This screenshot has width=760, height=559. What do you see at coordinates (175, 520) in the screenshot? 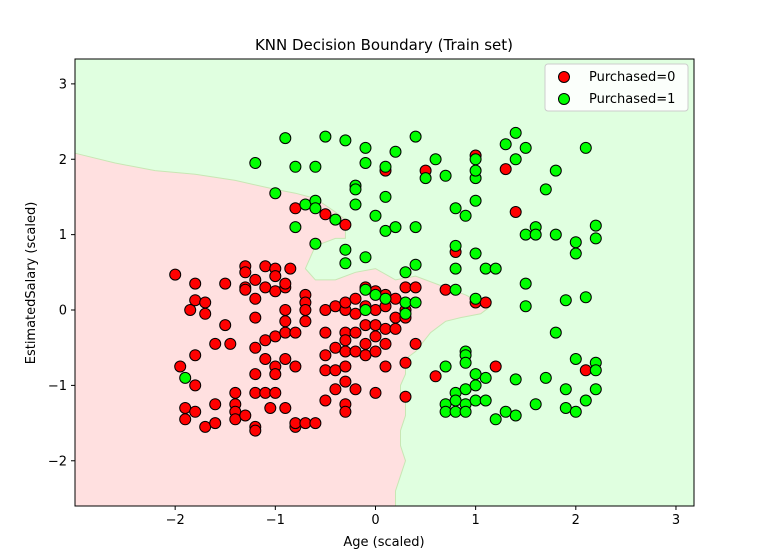
I see `x-tick-label: −2` at bounding box center [175, 520].